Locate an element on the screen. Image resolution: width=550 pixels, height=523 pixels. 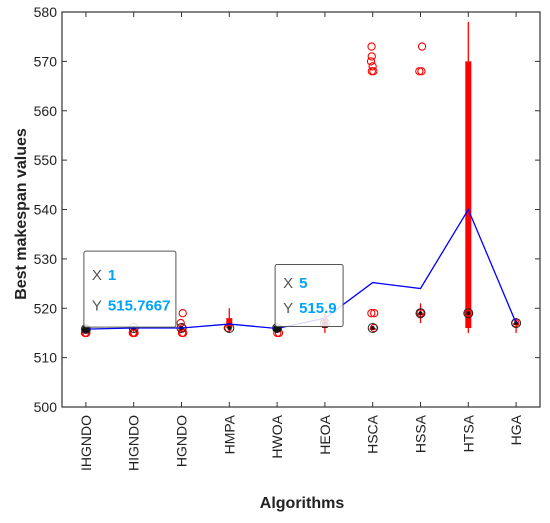
y-tick-label: 550 is located at coordinates (46, 160).